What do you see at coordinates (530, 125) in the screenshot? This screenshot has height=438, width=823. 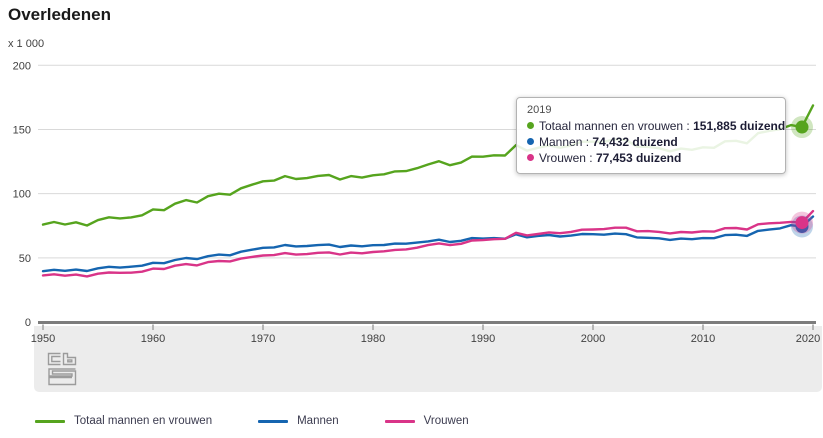 I see `total-bullet-icon` at bounding box center [530, 125].